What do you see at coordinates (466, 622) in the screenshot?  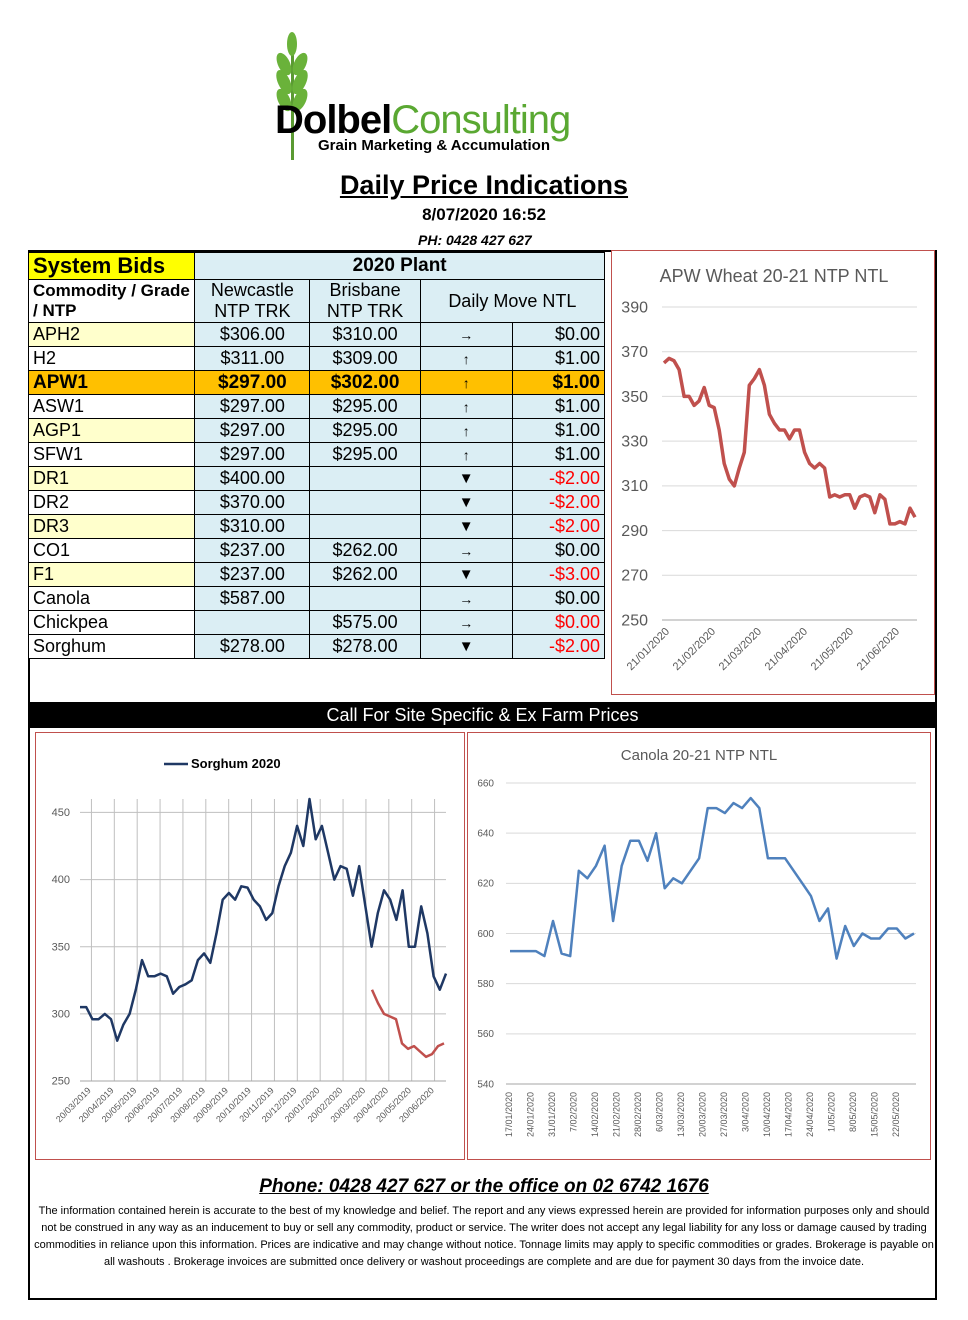 I see `move-arrow-icon: →` at bounding box center [466, 622].